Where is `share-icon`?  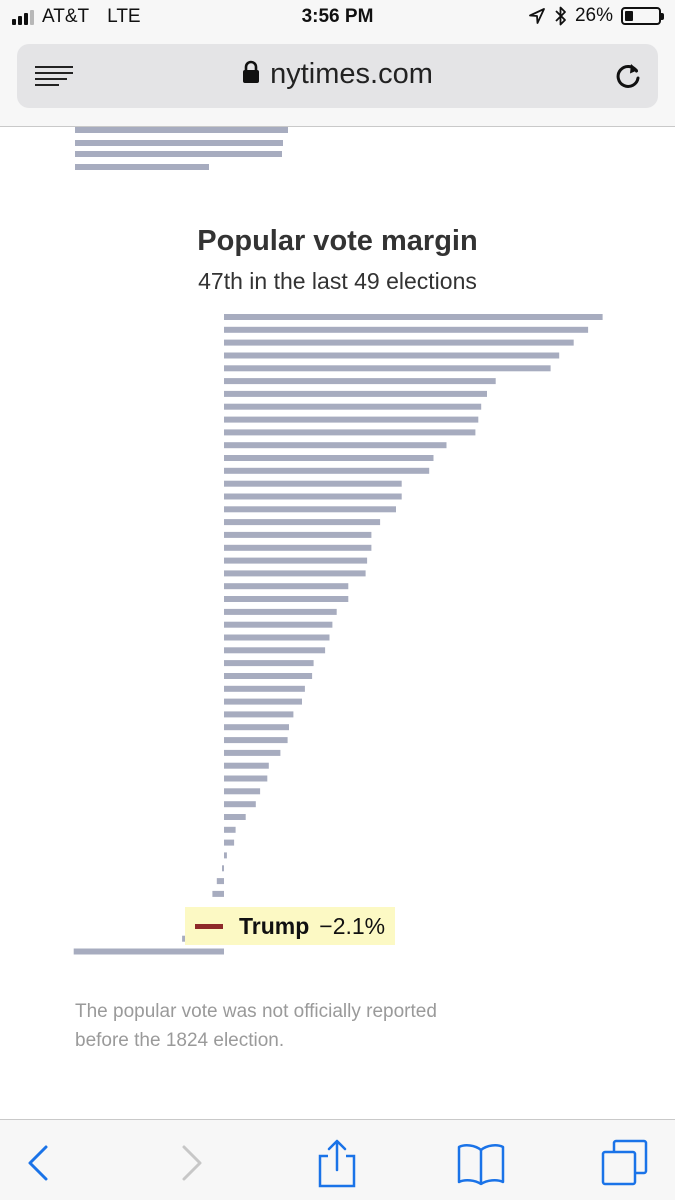 share-icon is located at coordinates (337, 1163).